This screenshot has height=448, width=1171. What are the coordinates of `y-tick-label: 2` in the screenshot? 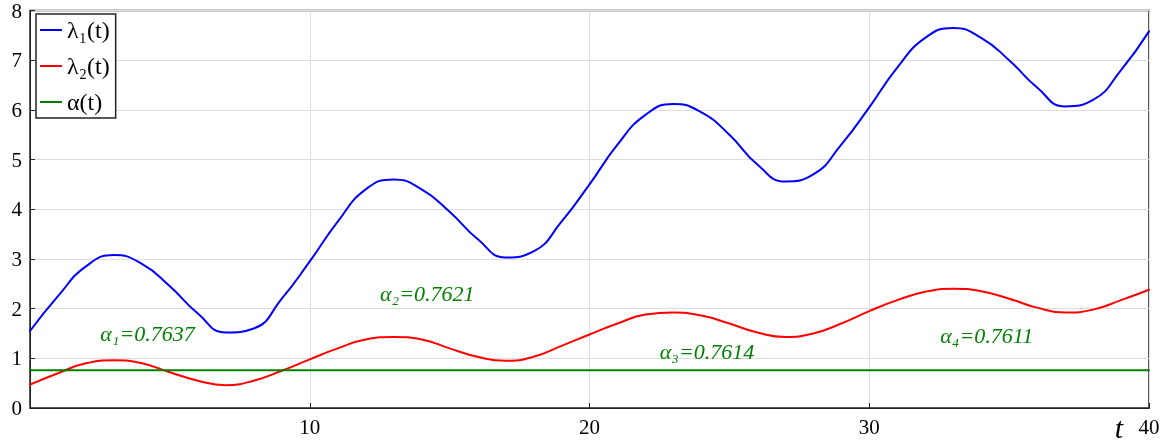 It's located at (16, 308).